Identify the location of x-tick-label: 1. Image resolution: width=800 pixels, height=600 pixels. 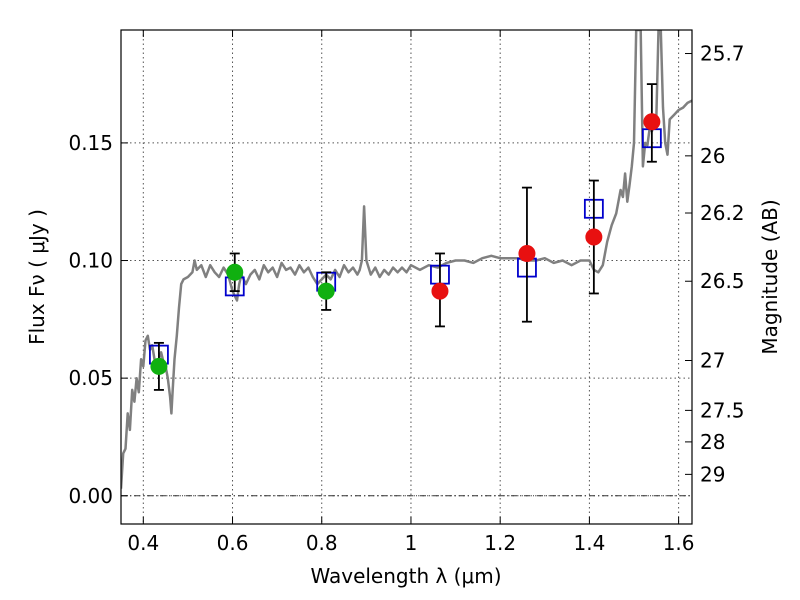
(411, 543).